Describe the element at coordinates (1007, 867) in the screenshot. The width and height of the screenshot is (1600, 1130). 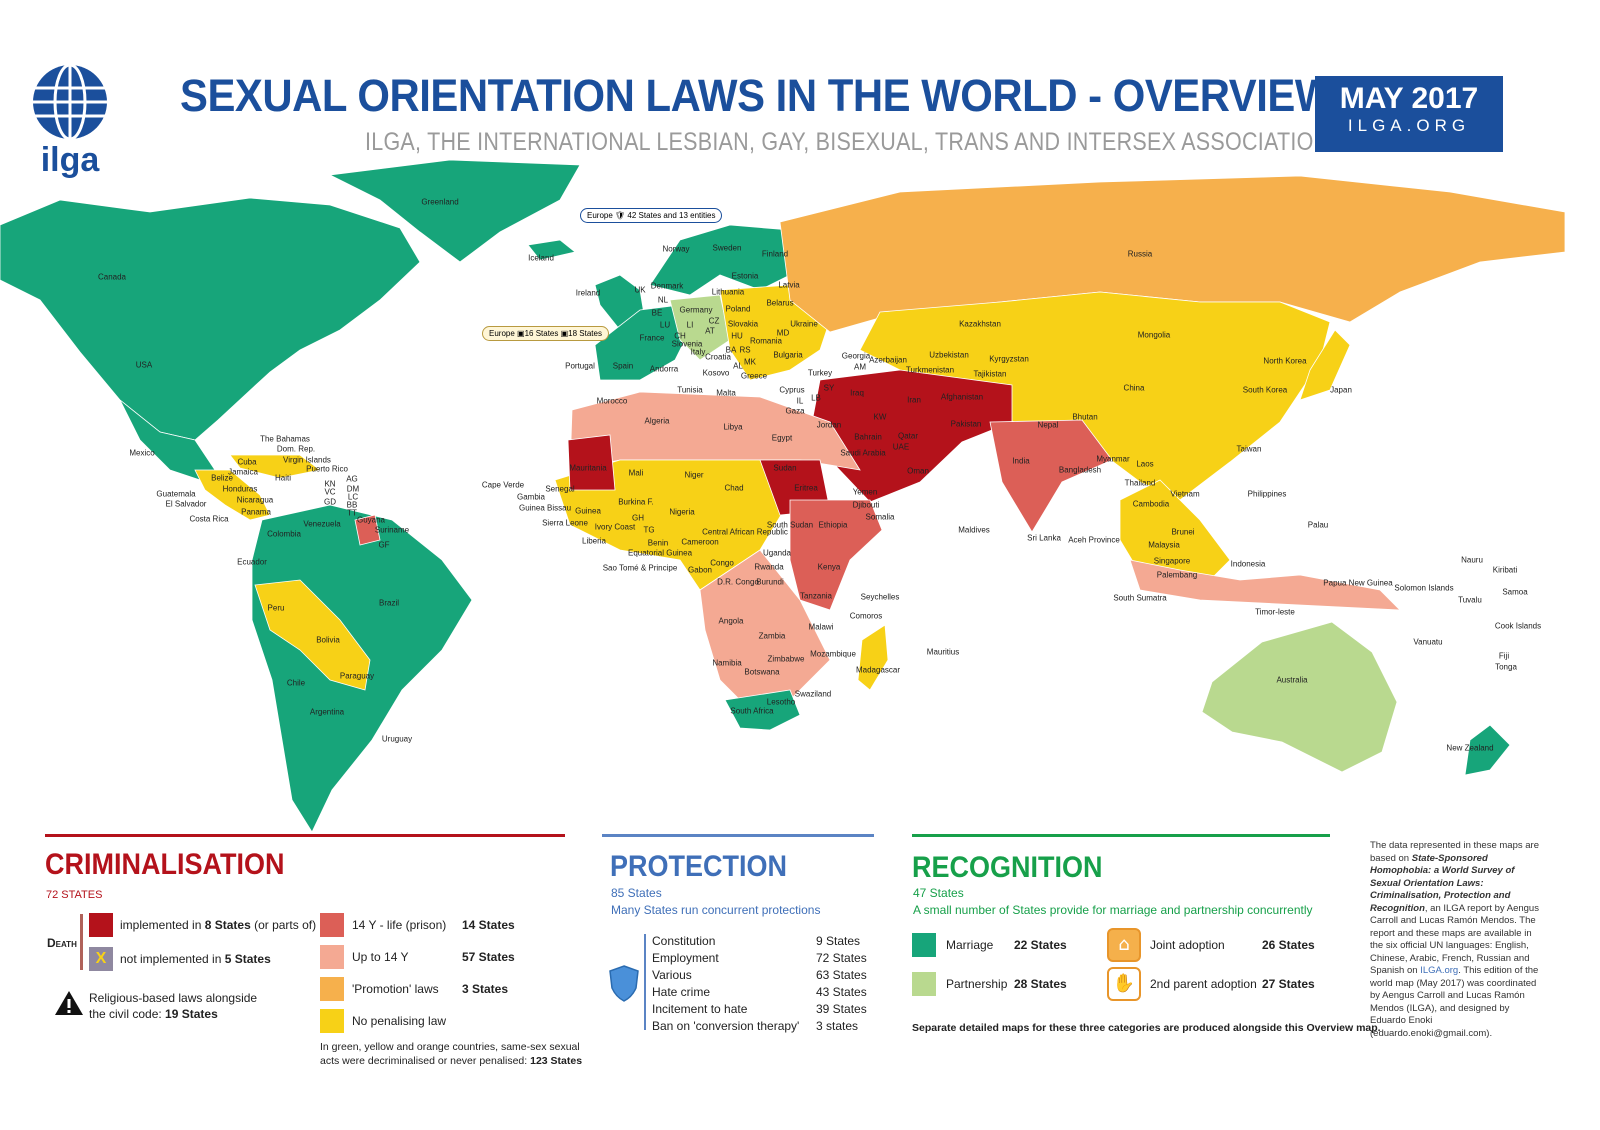
I see `recognition-title: RECOGNITION` at that location.